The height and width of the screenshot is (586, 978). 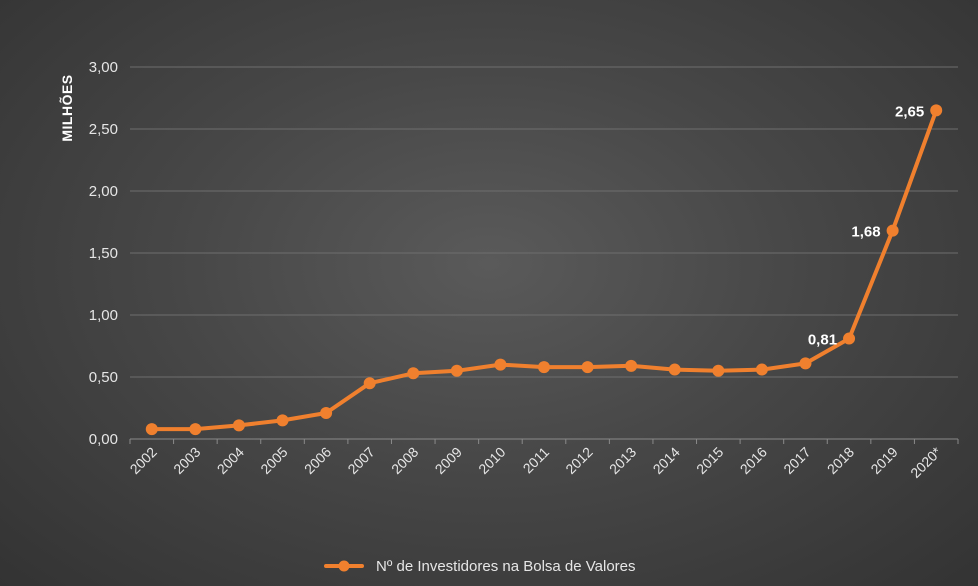 I want to click on y-tick-label: 1,50, so click(x=103, y=253).